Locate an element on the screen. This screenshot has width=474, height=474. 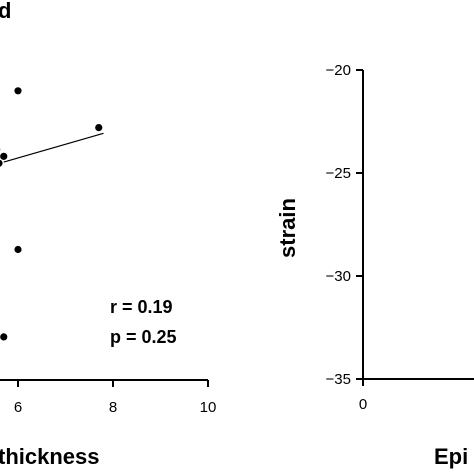
right-y-tick-label: −30 is located at coordinates (338, 276).